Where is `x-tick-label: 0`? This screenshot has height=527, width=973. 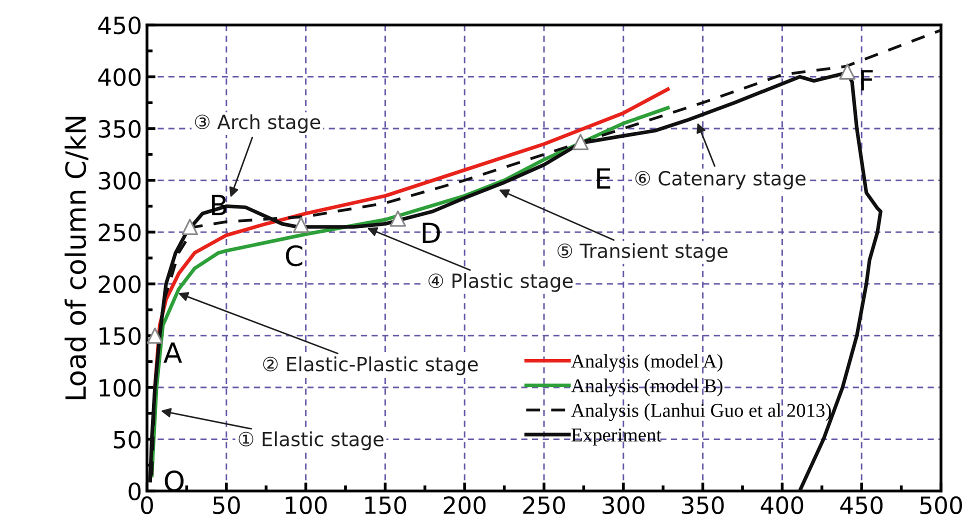
x-tick-label: 0 is located at coordinates (147, 505).